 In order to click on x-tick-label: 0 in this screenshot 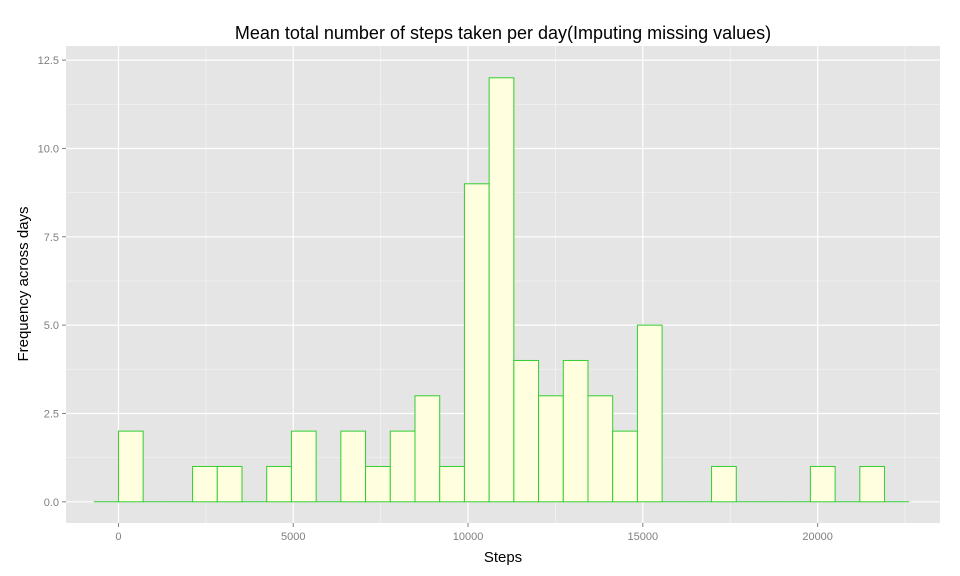, I will do `click(118, 537)`.